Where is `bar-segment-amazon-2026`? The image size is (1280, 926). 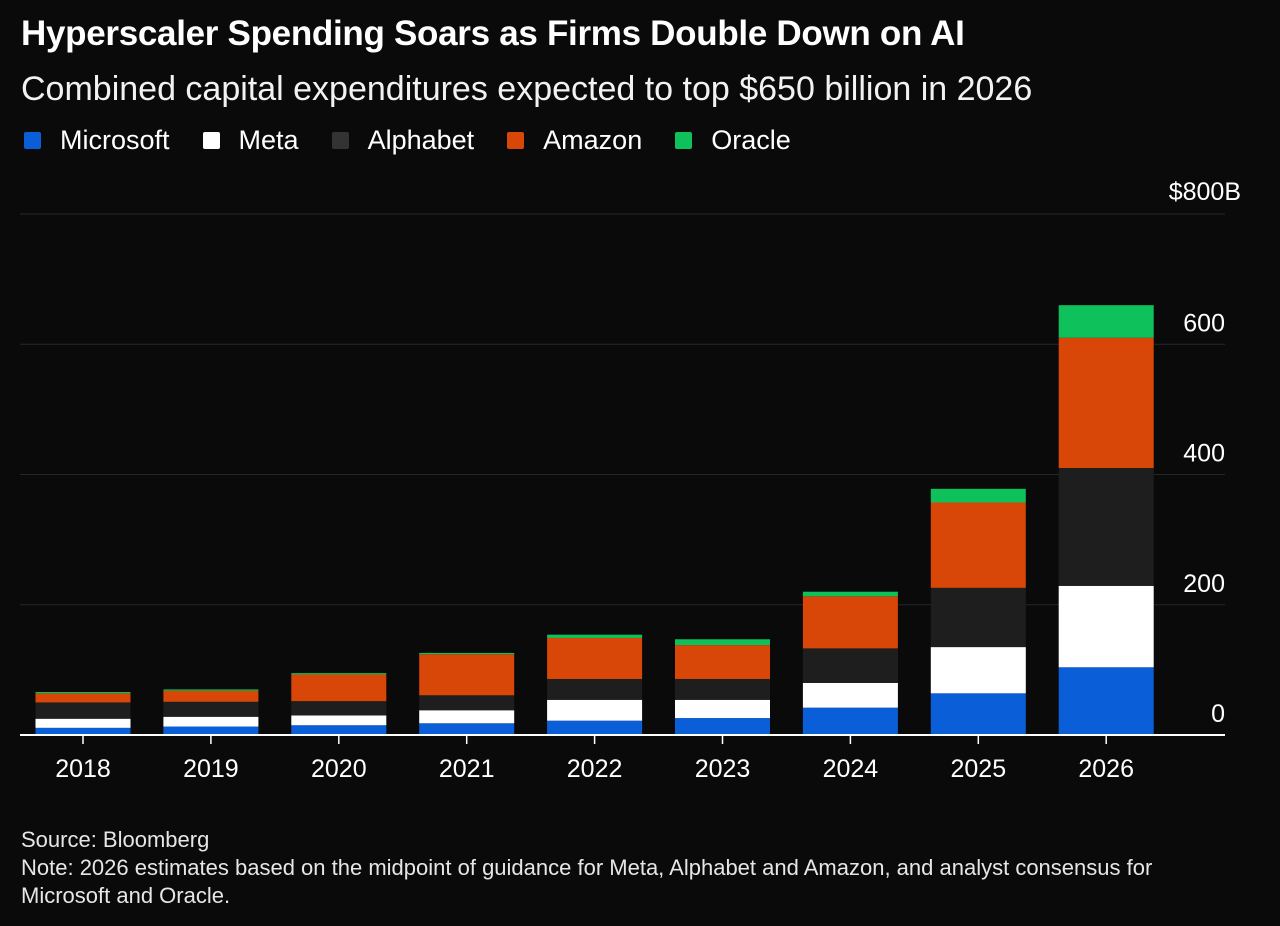 bar-segment-amazon-2026 is located at coordinates (1106, 402).